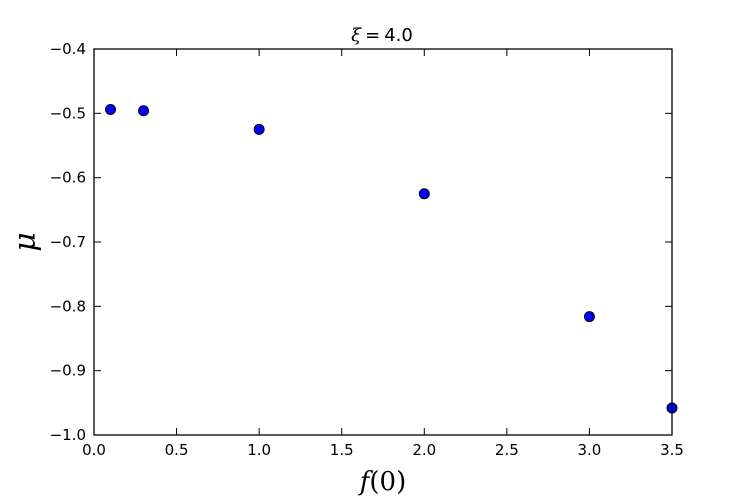  I want to click on y-tick-label: −0.5, so click(68, 113).